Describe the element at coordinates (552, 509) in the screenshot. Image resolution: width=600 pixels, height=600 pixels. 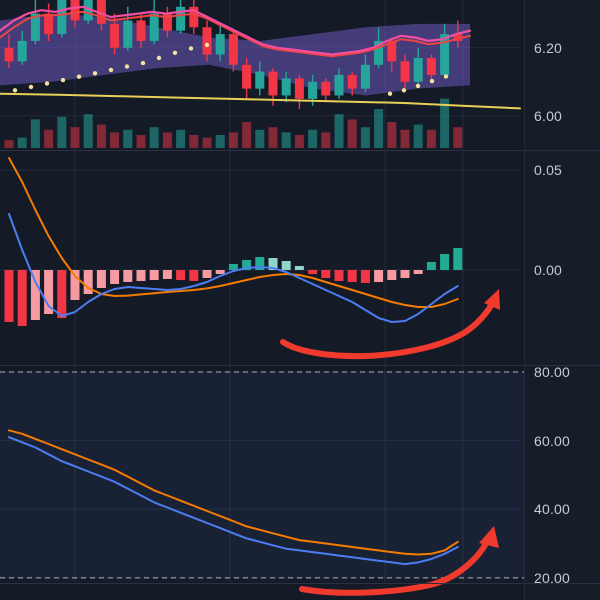
I see `axis-label-stoch-40.00: 40.00` at that location.